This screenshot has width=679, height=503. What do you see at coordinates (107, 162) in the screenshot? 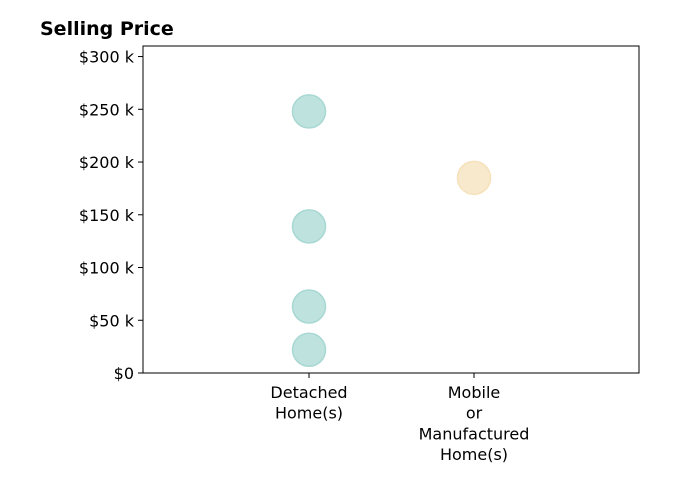
I see `y-tick-label: $200 k` at bounding box center [107, 162].